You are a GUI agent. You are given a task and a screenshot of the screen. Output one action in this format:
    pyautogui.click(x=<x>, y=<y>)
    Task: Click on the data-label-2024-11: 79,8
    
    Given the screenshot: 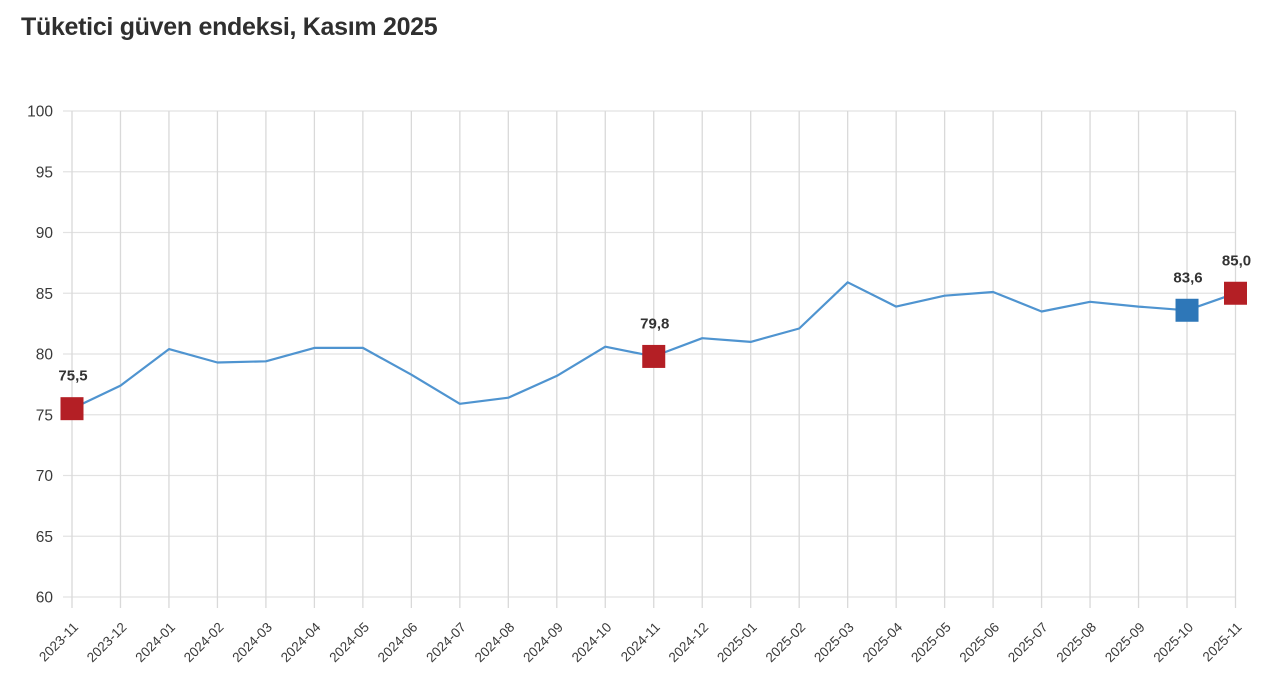 What is the action you would take?
    pyautogui.click(x=654, y=323)
    